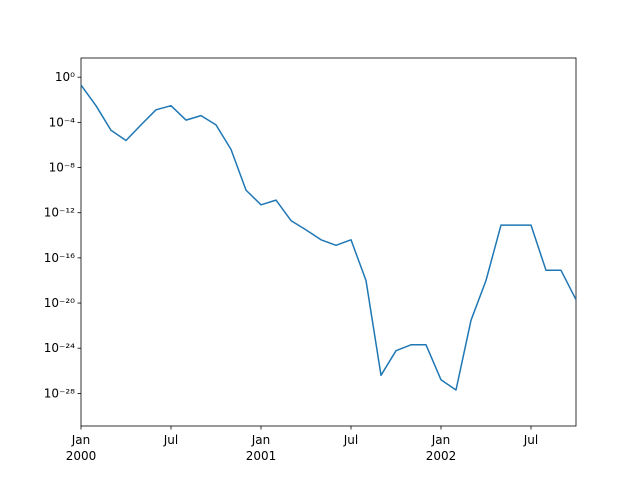 The height and width of the screenshot is (480, 640). What do you see at coordinates (59, 393) in the screenshot?
I see `y-tick-label: 10⁻²⁸` at bounding box center [59, 393].